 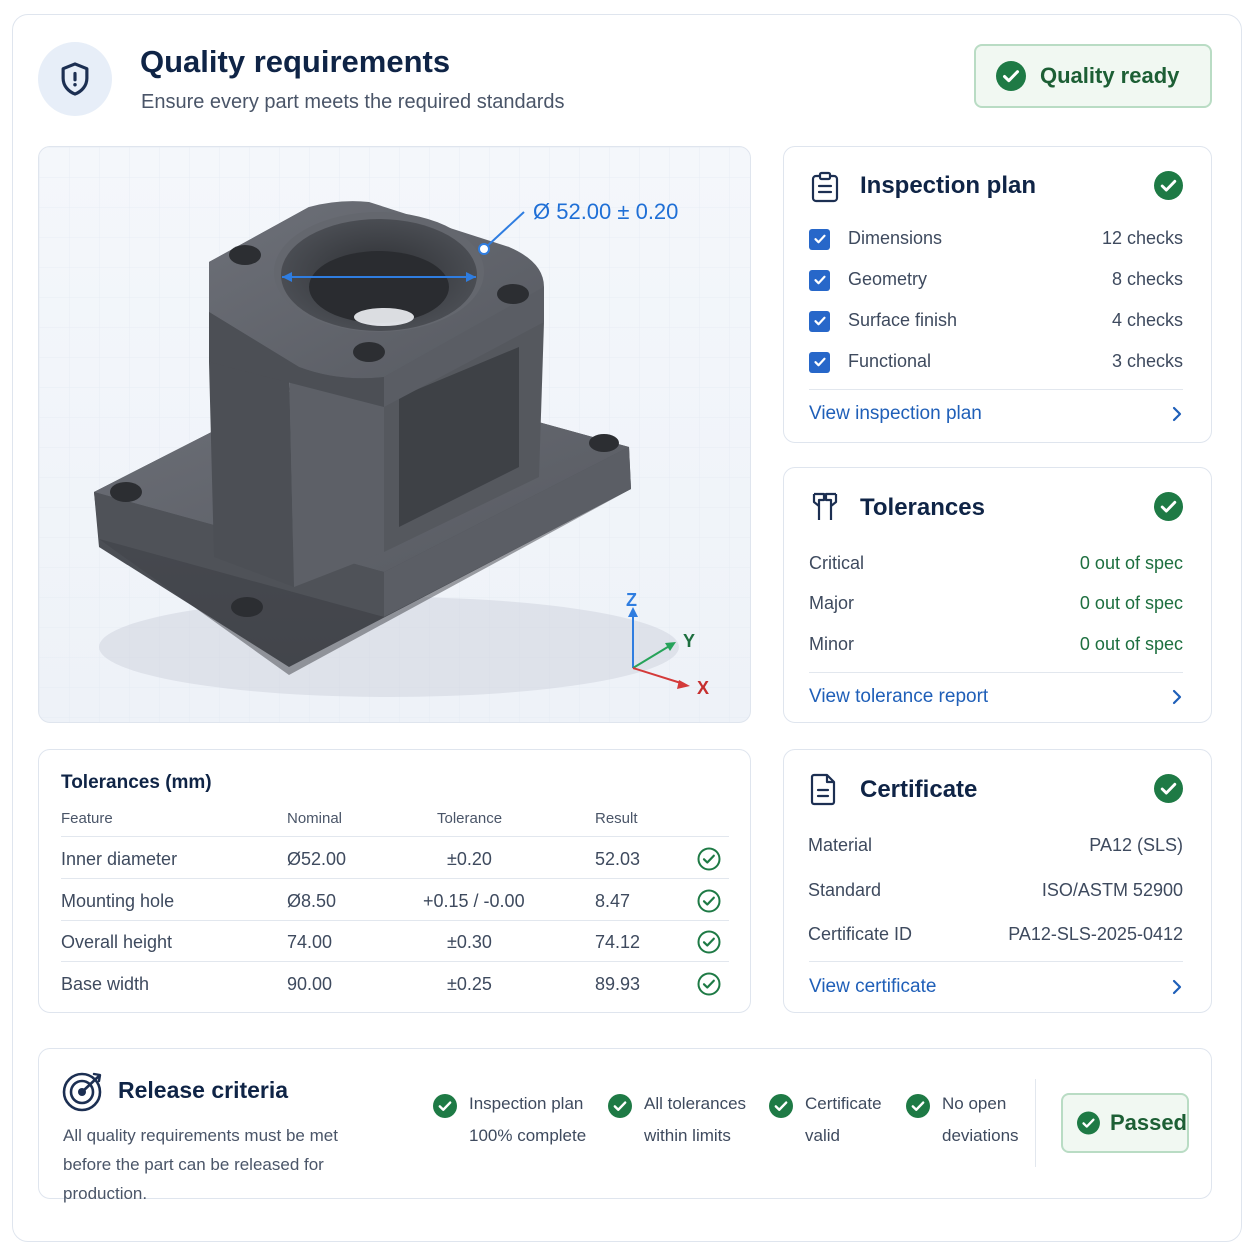 What do you see at coordinates (469, 942) in the screenshot?
I see `cell-tolerance: ±0.30` at bounding box center [469, 942].